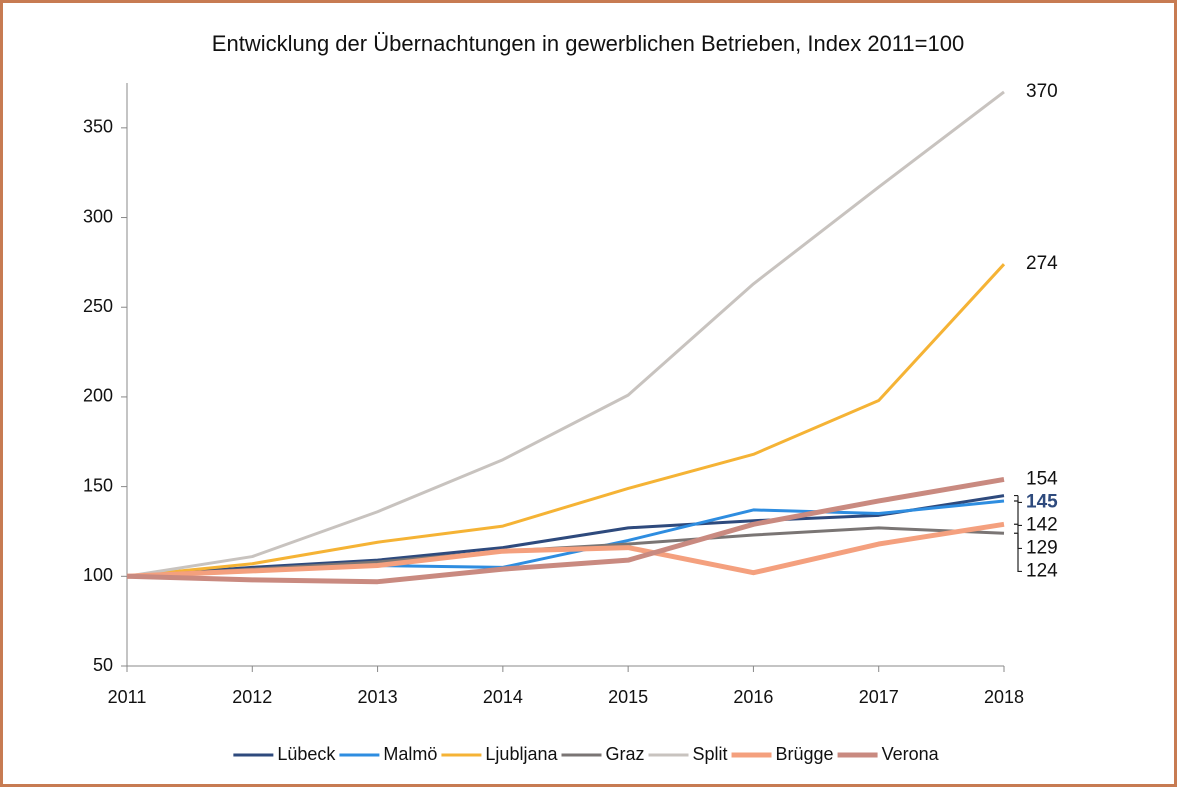 Image resolution: width=1177 pixels, height=789 pixels. I want to click on legend-label: Malmö, so click(410, 754).